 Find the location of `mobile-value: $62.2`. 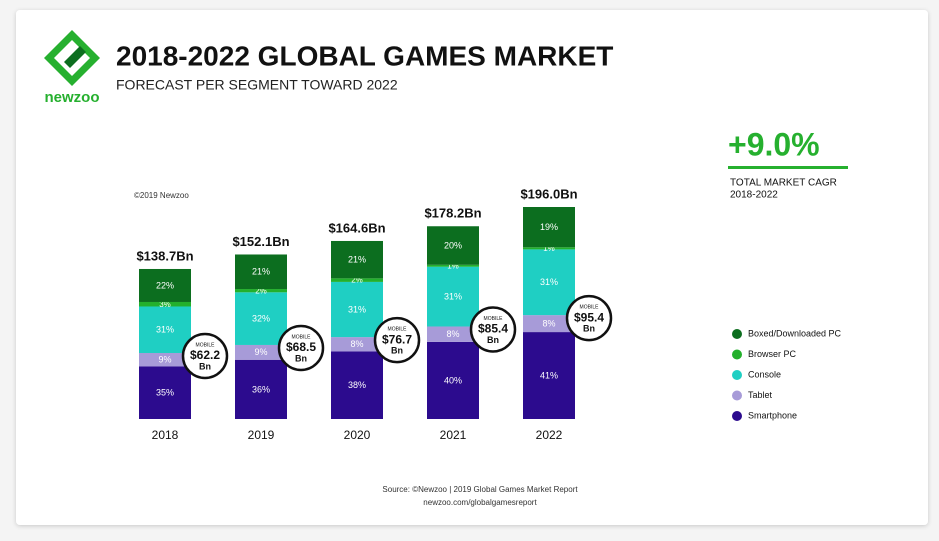

mobile-value: $62.2 is located at coordinates (205, 355).